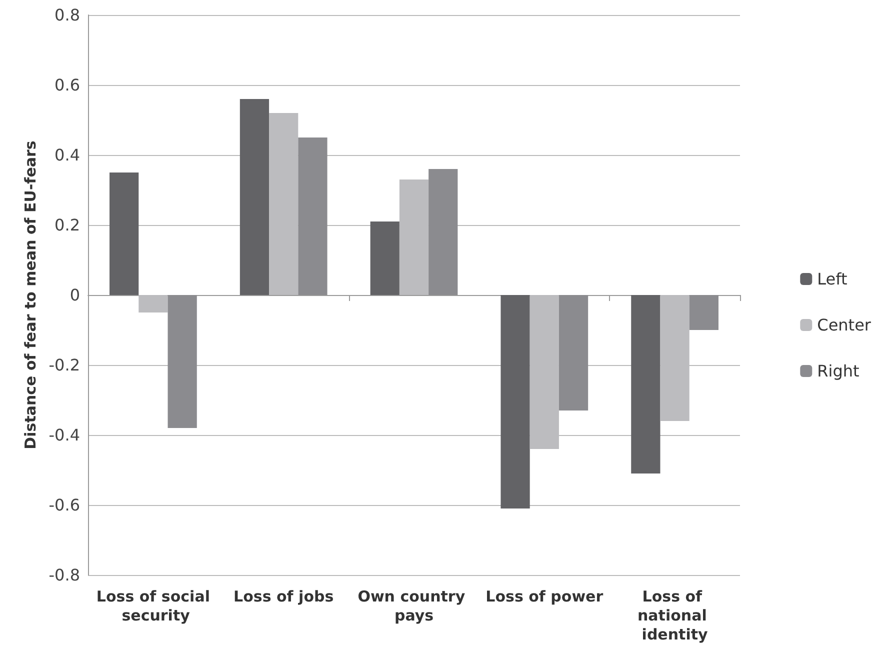 This screenshot has height=650, width=886. I want to click on x-tick-label: Loss of social security, so click(153, 606).